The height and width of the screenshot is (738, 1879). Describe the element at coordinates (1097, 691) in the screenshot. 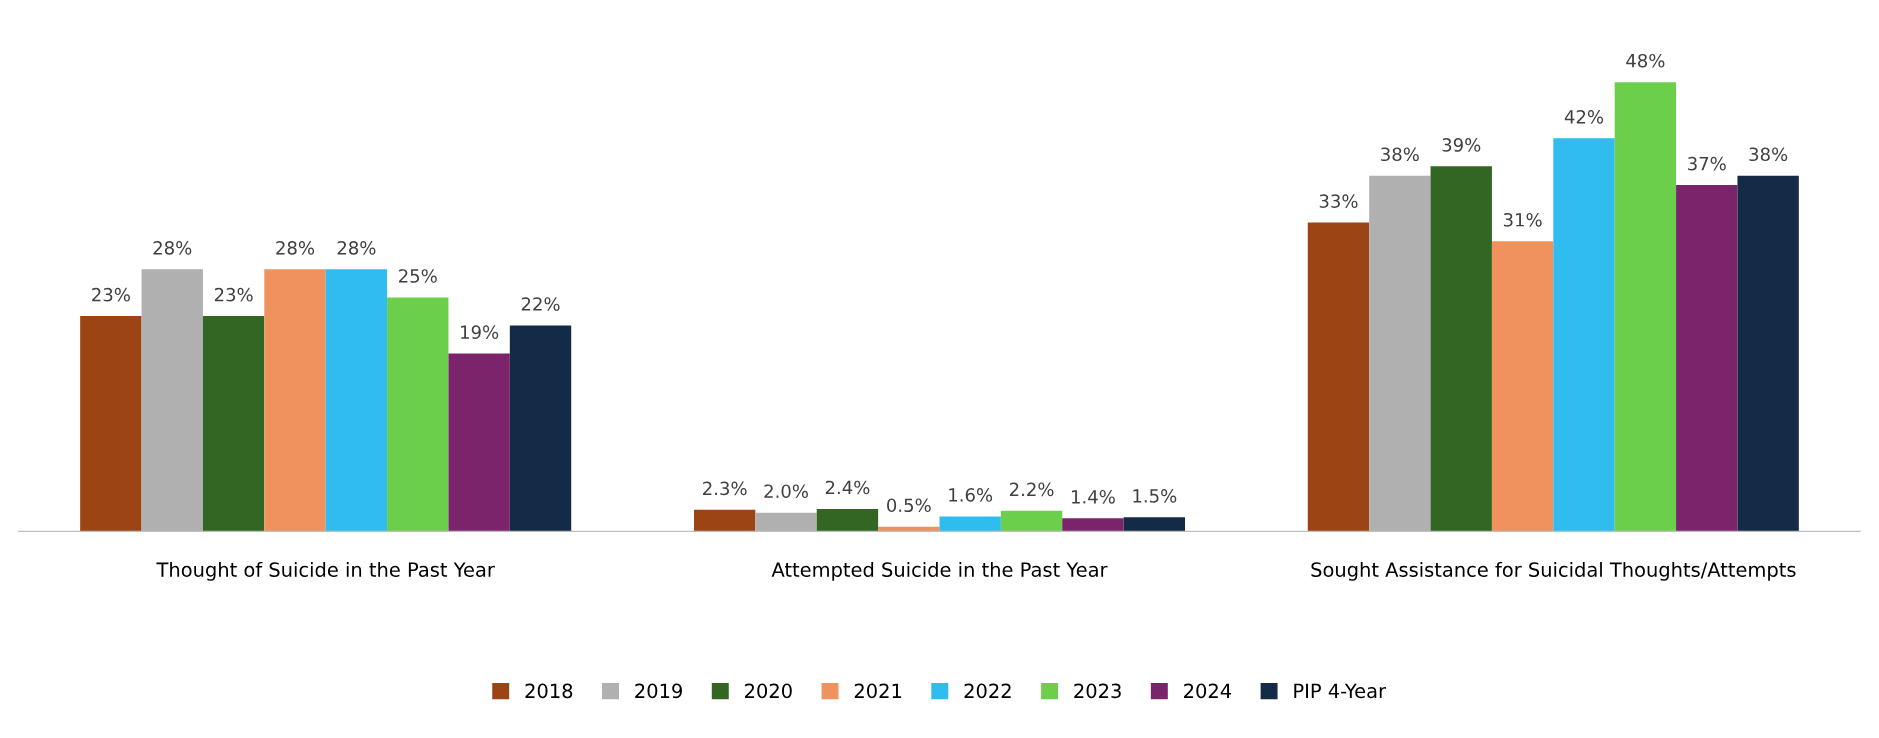

I see `legend-label: 2023` at that location.